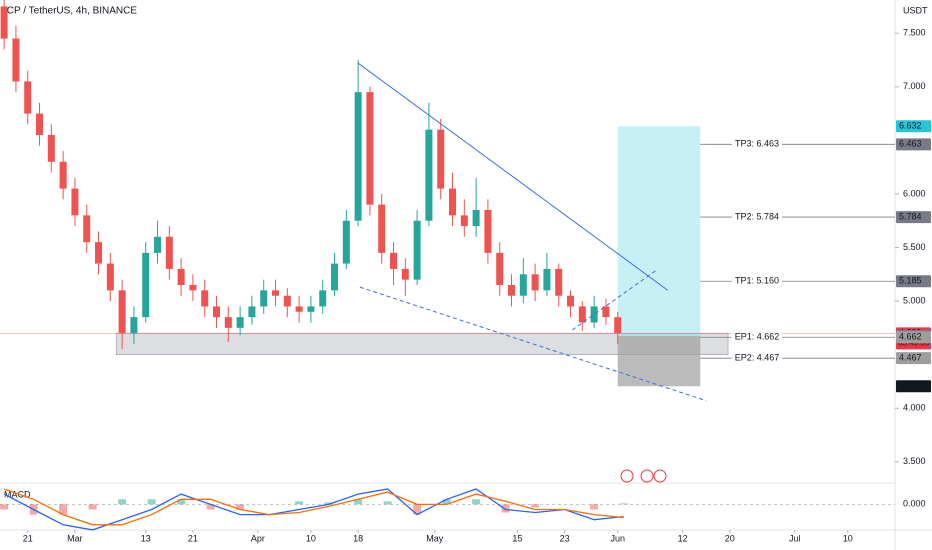 The height and width of the screenshot is (550, 932). I want to click on x-tick-label: 20, so click(730, 538).